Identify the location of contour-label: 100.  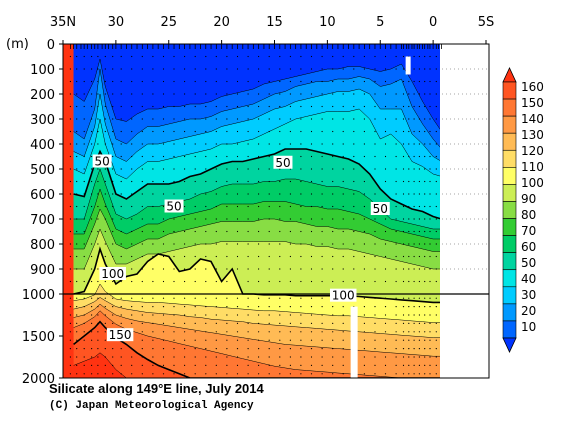
(343, 296).